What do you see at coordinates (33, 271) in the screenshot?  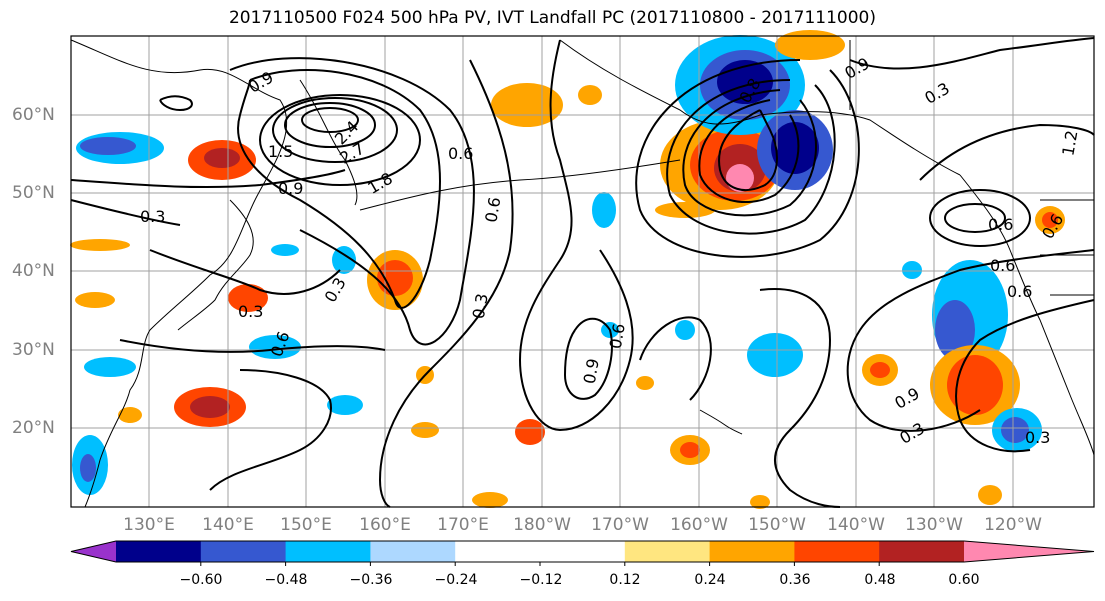 I see `lat-label: 40°N` at bounding box center [33, 271].